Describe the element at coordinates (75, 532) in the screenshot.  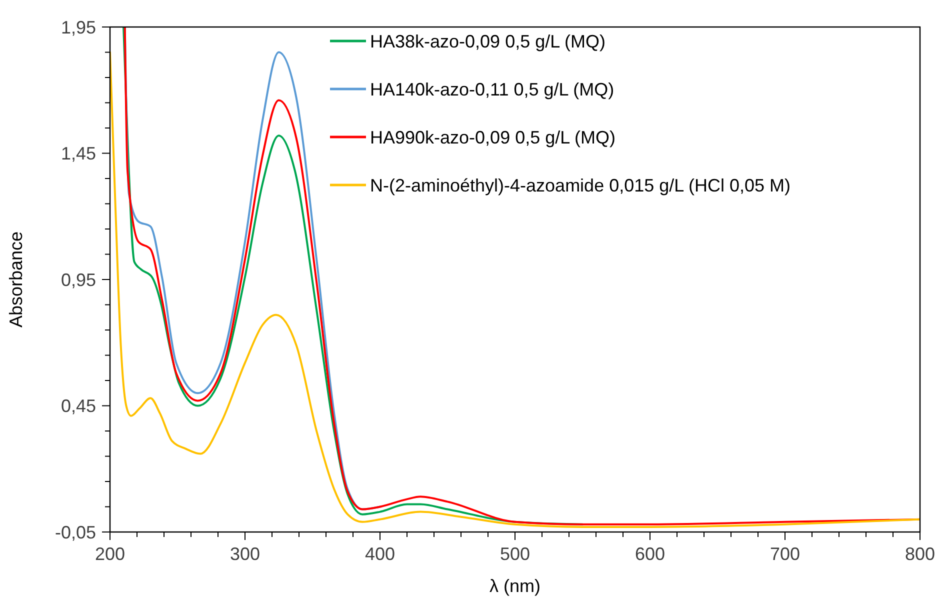
I see `y-tick-label: -0,05` at that location.